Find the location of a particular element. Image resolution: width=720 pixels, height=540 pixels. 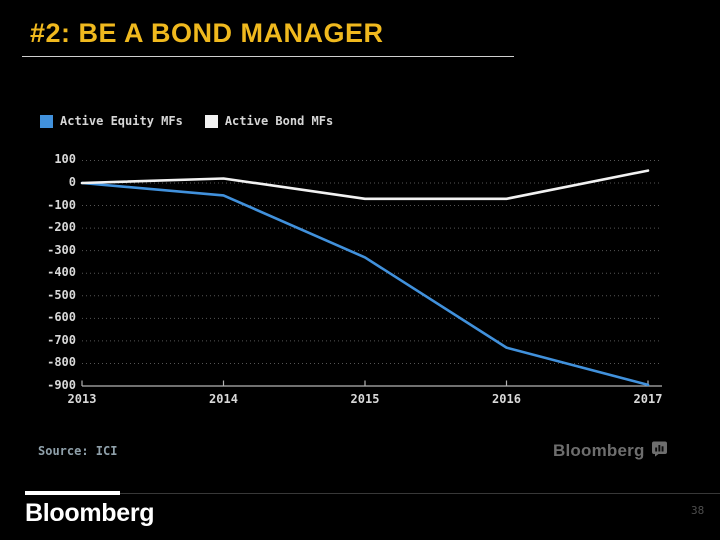

legend-item-active-bond: Active Bond MFs is located at coordinates (269, 121).